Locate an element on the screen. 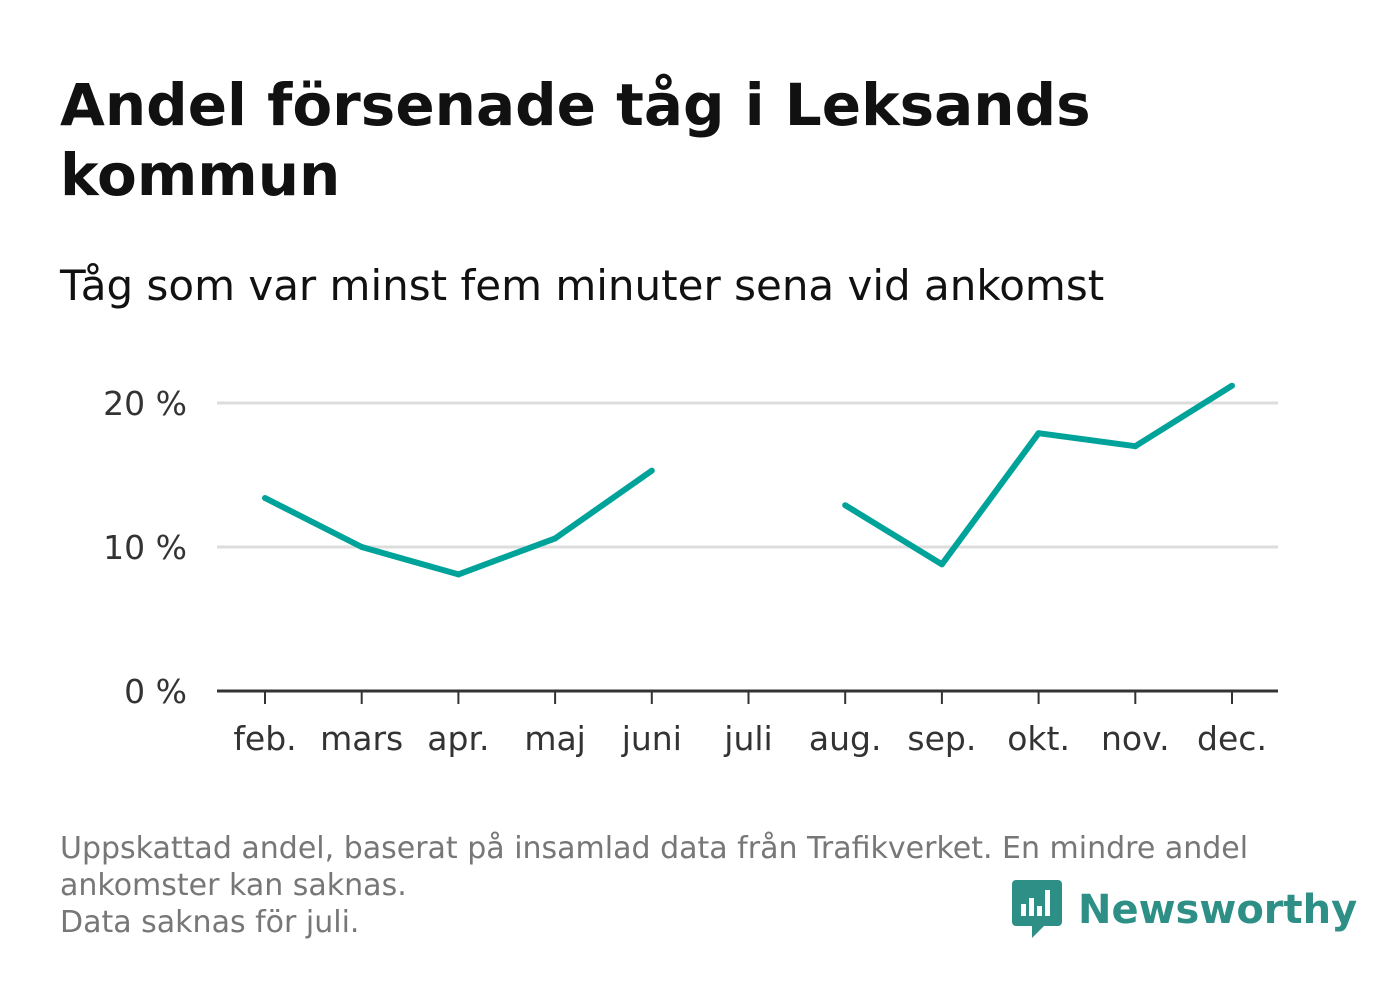 This screenshot has width=1382, height=999. x-tick-label: juni is located at coordinates (651, 738).